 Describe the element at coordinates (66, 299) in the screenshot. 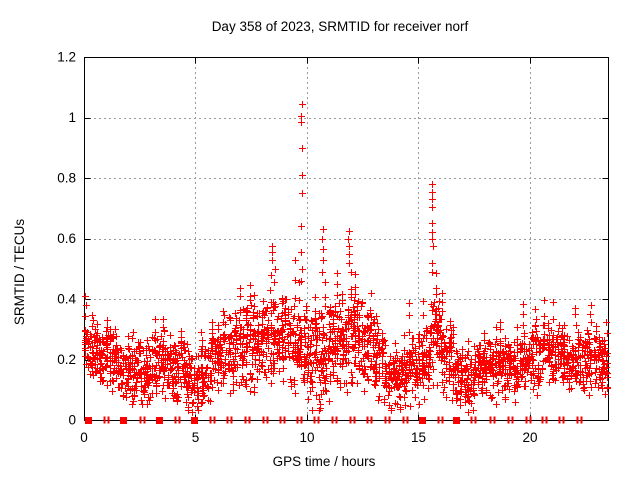

I see `y-tick-label: 0.4` at that location.